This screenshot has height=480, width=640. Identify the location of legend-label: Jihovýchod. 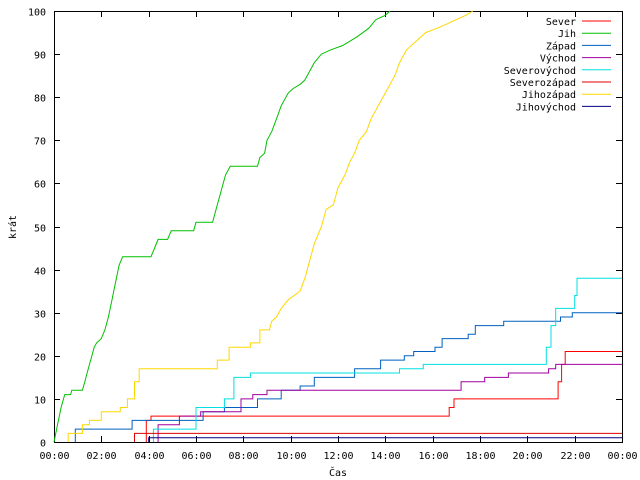
(546, 107).